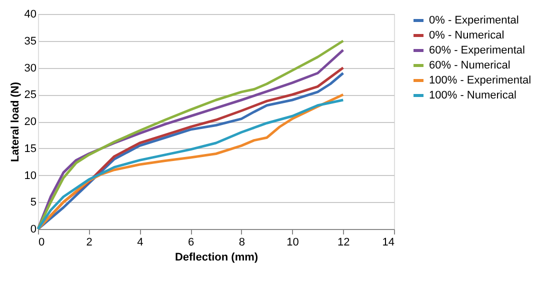  I want to click on y-tick-label: 30, so click(30, 68).